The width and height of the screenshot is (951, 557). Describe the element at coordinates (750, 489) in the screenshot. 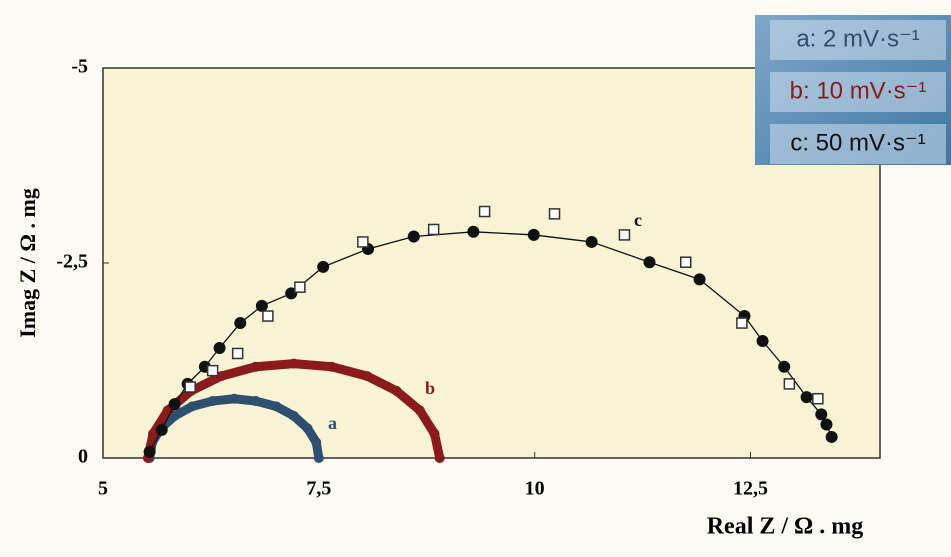

I see `x-tick-label: 12,5` at that location.